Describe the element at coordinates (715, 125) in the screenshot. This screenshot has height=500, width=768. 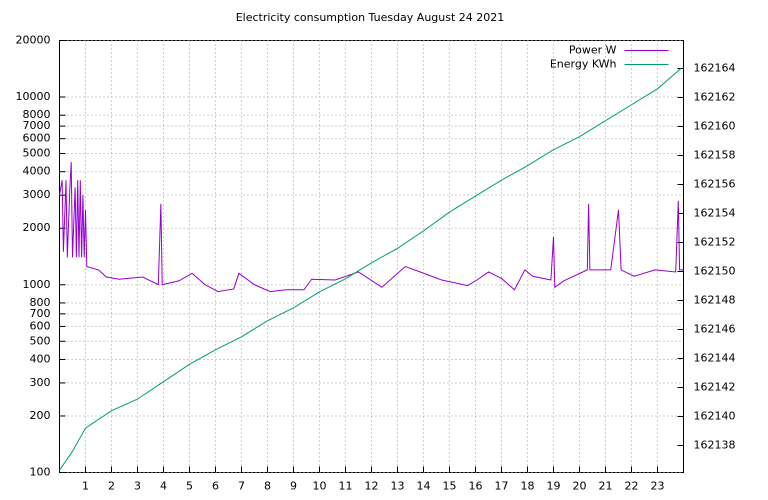
I see `y2-tick-label: 162160` at that location.